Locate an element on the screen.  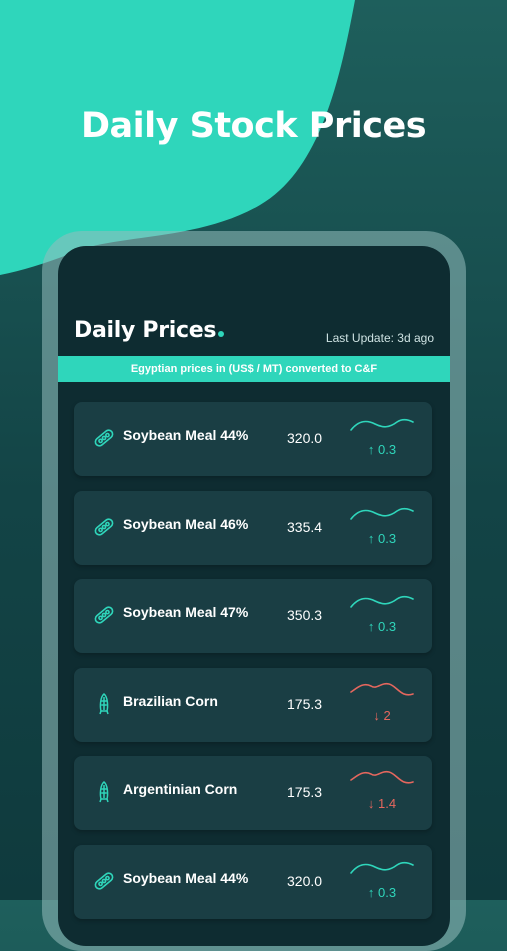
commodity-name: Argentinian Corn is located at coordinates (180, 789).